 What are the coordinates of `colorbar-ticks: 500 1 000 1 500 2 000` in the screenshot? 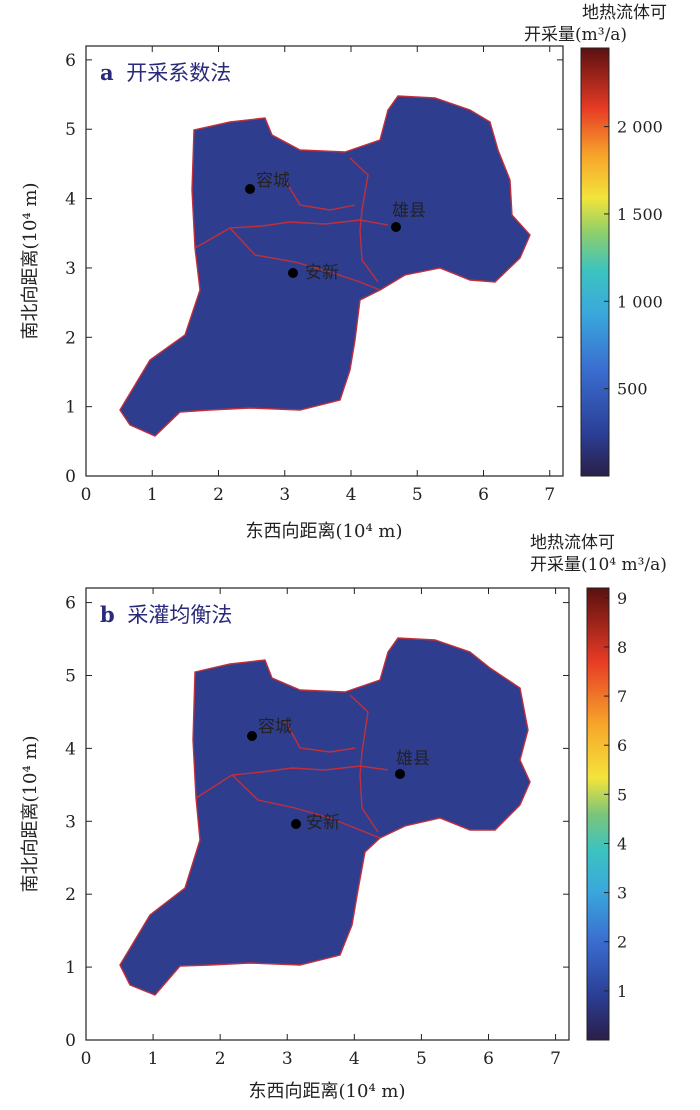 It's located at (633, 258).